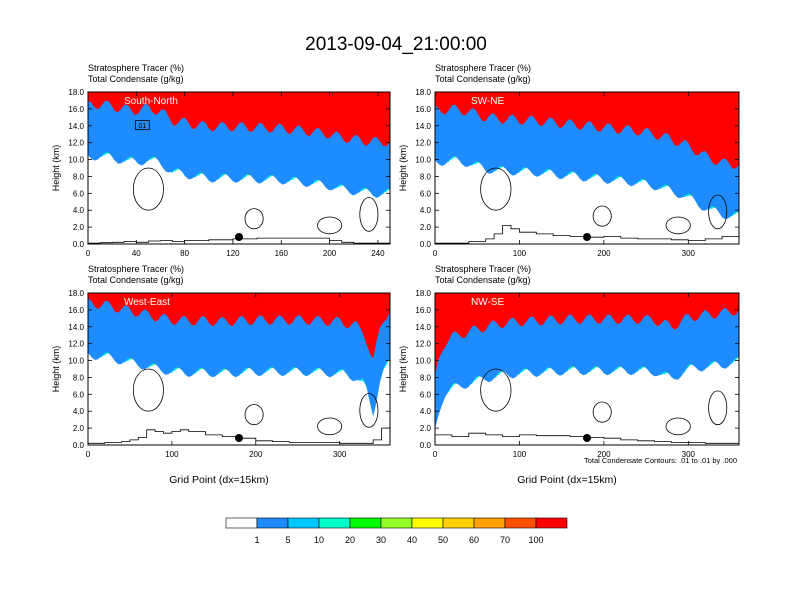  What do you see at coordinates (147, 302) in the screenshot?
I see `panel-label: West-East` at bounding box center [147, 302].